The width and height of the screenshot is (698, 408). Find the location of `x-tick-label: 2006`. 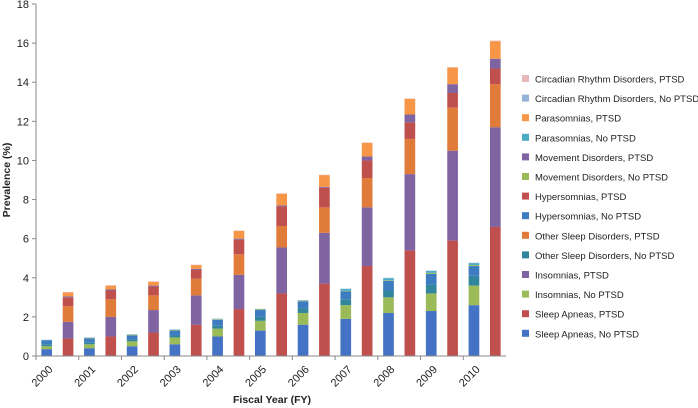

x-tick-label: 2006 is located at coordinates (299, 377).